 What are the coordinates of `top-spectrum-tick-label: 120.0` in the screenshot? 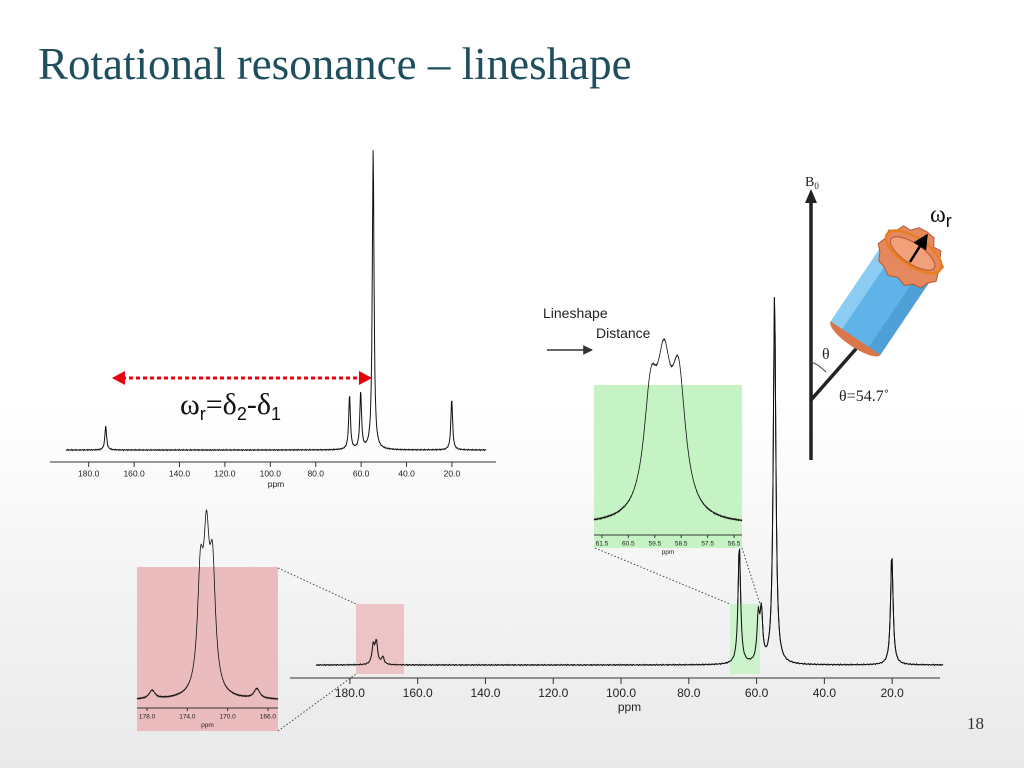 It's located at (225, 474).